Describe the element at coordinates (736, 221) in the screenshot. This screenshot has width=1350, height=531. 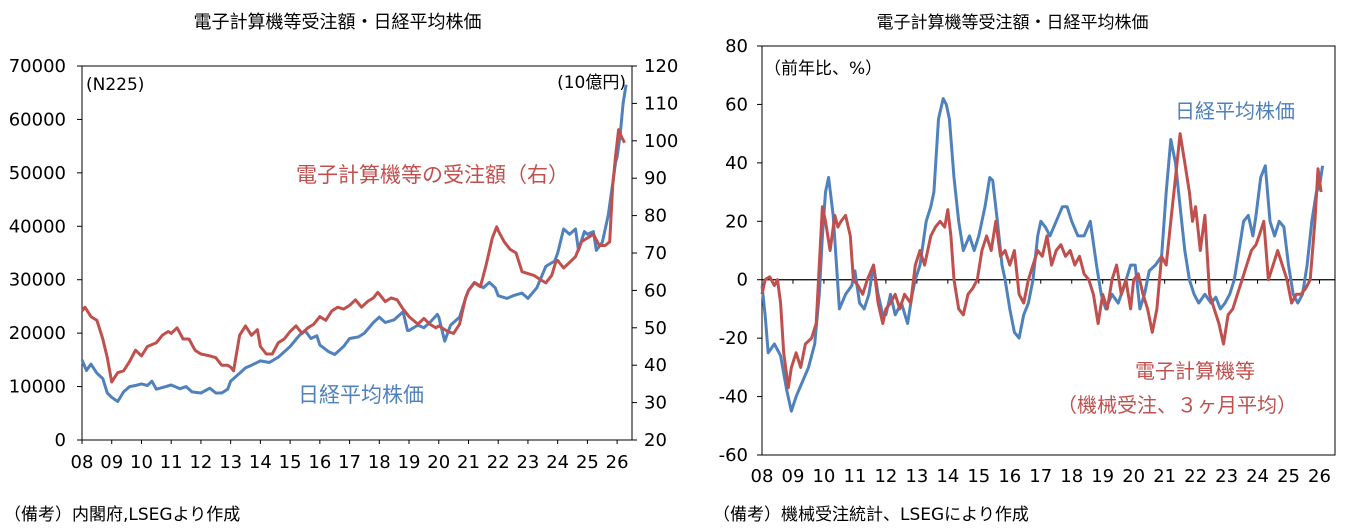
I see `y-tick-label: 20` at that location.